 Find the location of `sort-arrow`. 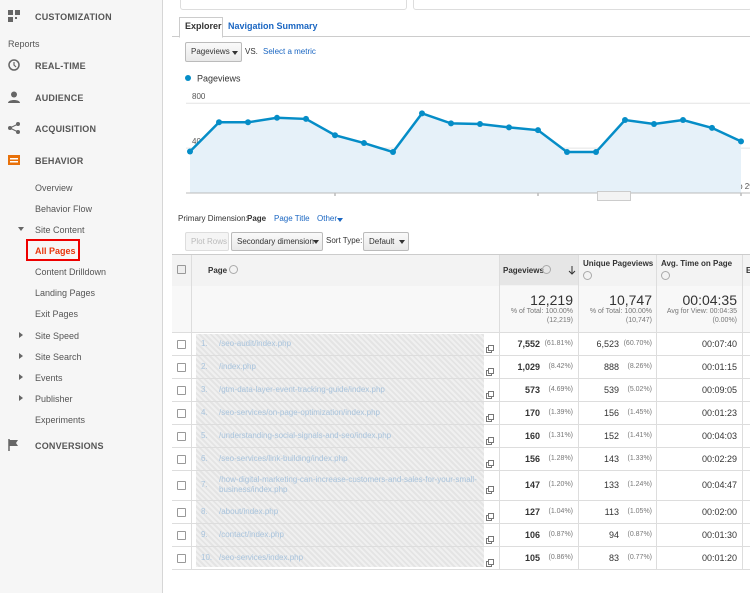

sort-arrow is located at coordinates (572, 269).